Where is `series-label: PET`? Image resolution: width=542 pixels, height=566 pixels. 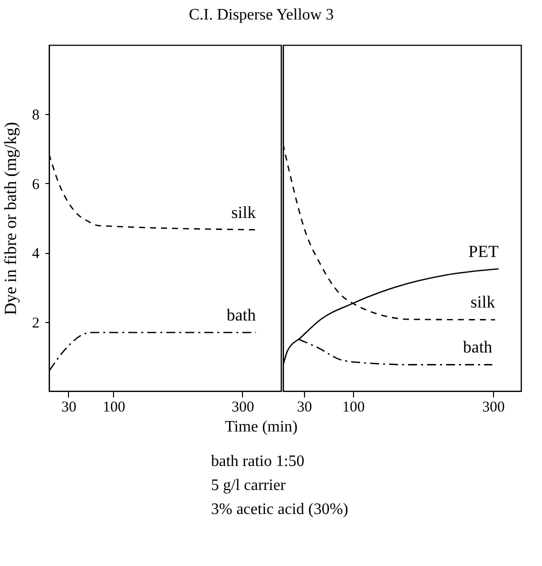 series-label: PET is located at coordinates (484, 251).